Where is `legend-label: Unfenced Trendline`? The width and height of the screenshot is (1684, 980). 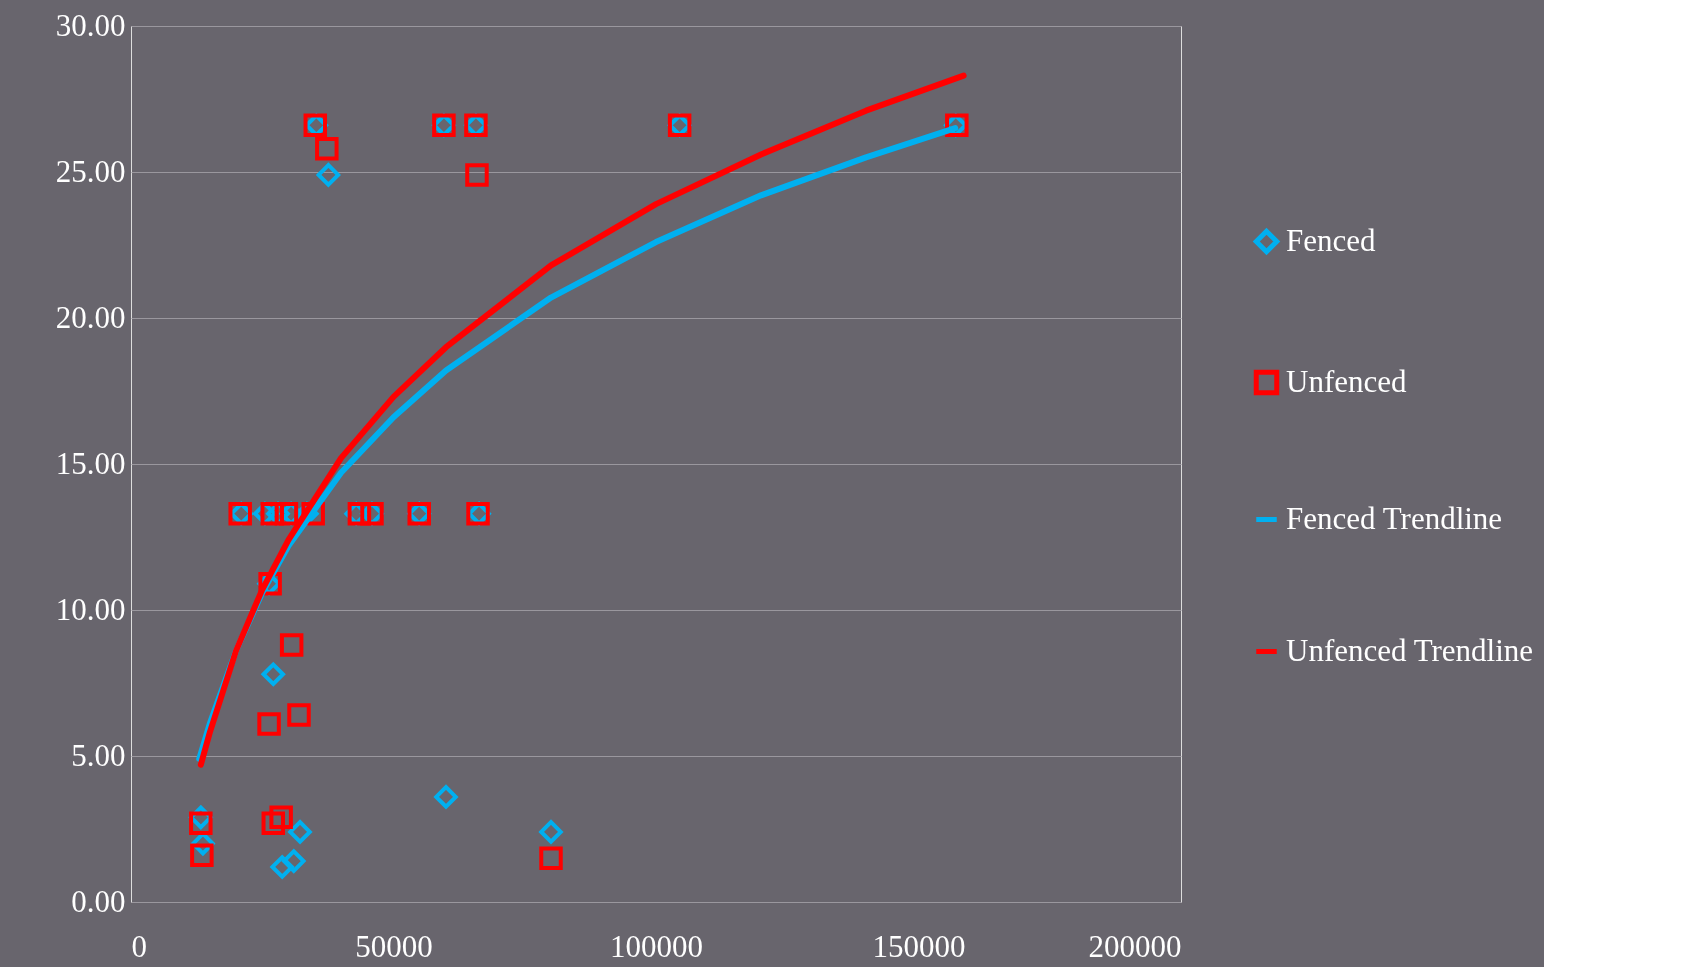
legend-label: Unfenced Trendline is located at coordinates (1410, 650).